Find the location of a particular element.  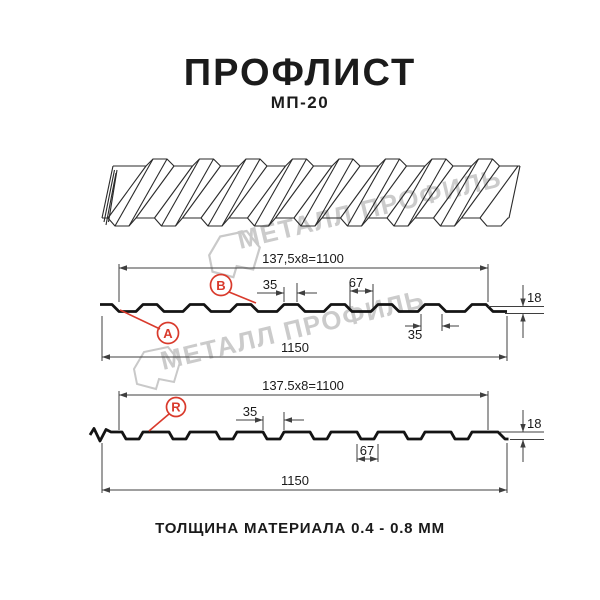

dim-overall-width-top: 1150 is located at coordinates (295, 347).